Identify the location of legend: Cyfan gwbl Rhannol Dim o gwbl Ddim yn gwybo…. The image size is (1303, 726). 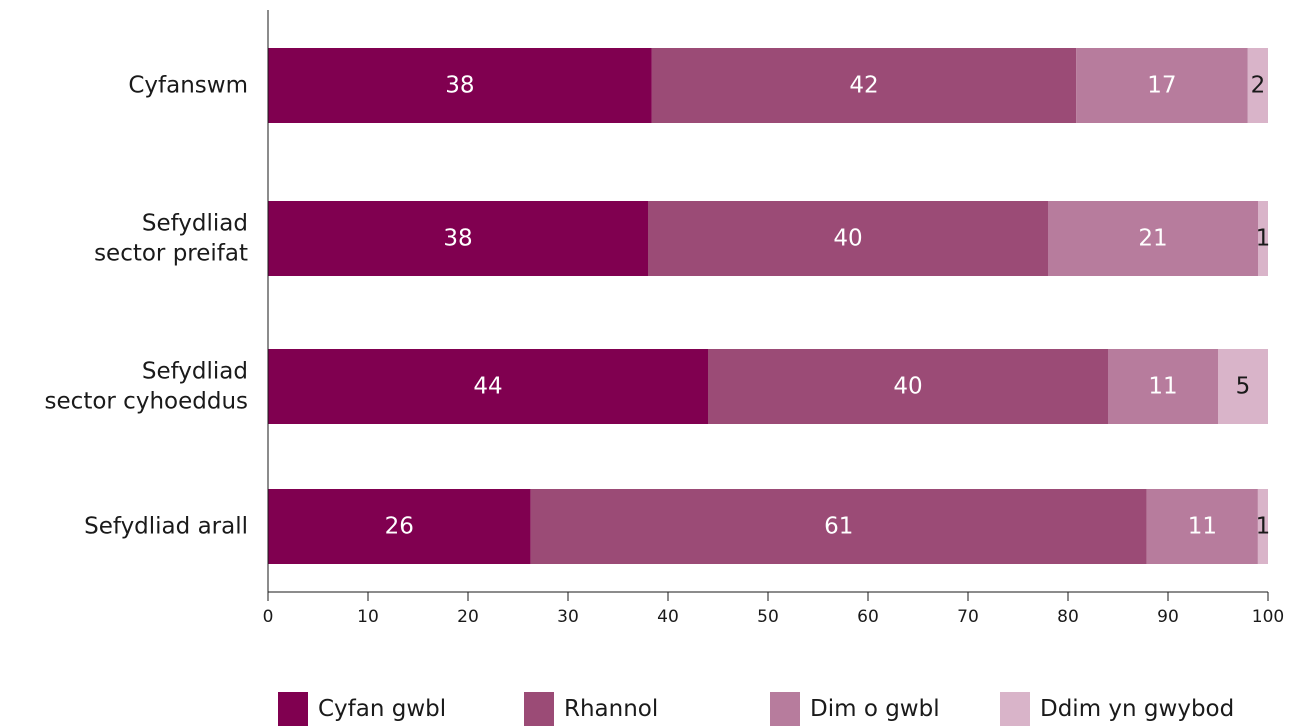
(756, 709).